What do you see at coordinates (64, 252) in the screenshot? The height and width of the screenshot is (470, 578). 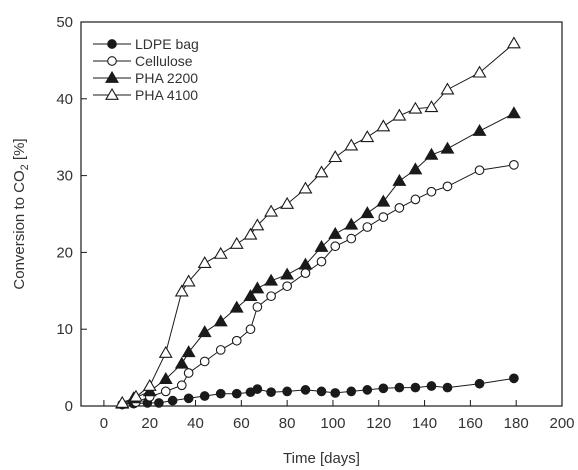 I see `y-tick-label: 20` at bounding box center [64, 252].